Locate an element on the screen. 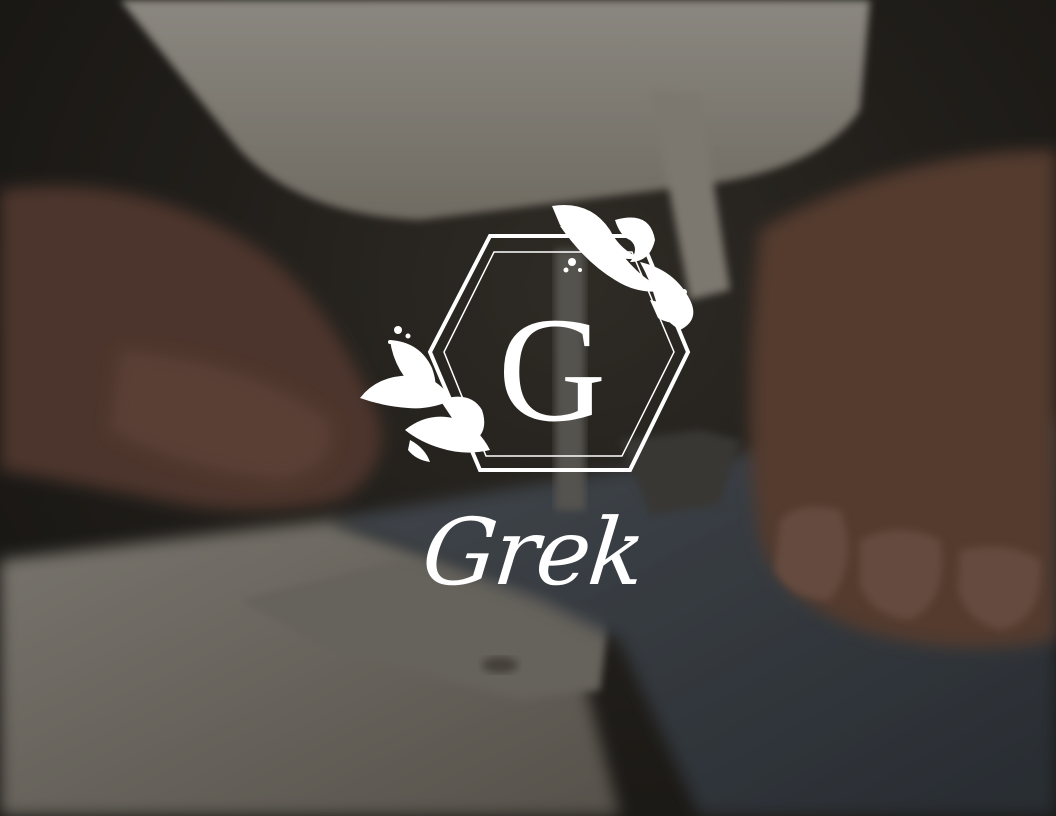  left-fingers is located at coordinates (221, 415).